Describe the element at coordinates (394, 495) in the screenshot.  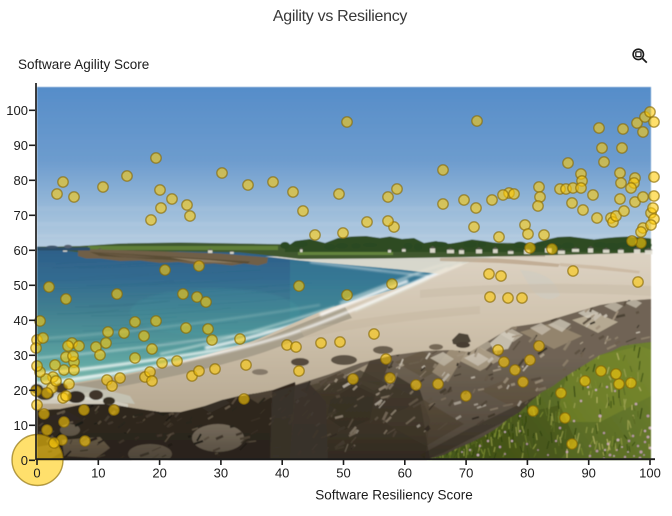
I see `svg-text: Software Resiliency Score` at that location.